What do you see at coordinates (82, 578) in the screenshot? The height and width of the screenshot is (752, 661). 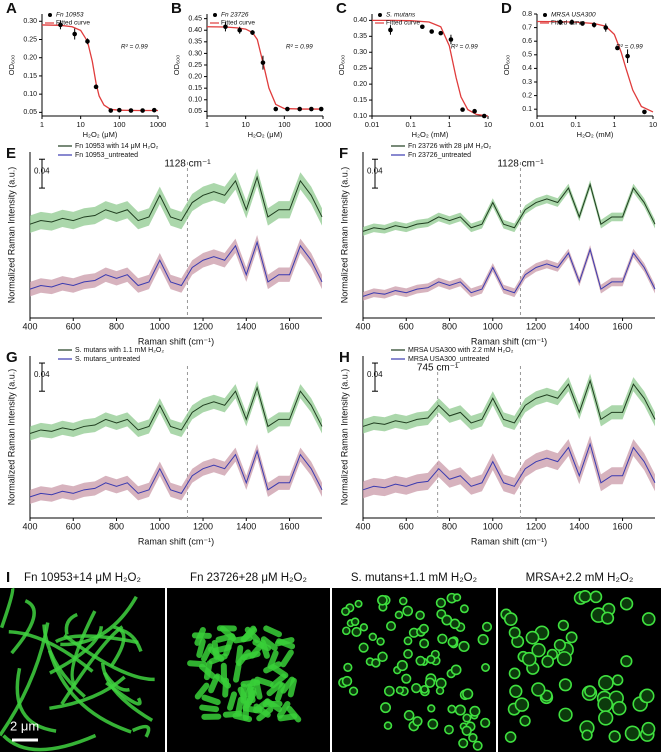 I see `image-caption: Fn 10953+14 μM H₂O₂` at bounding box center [82, 578].